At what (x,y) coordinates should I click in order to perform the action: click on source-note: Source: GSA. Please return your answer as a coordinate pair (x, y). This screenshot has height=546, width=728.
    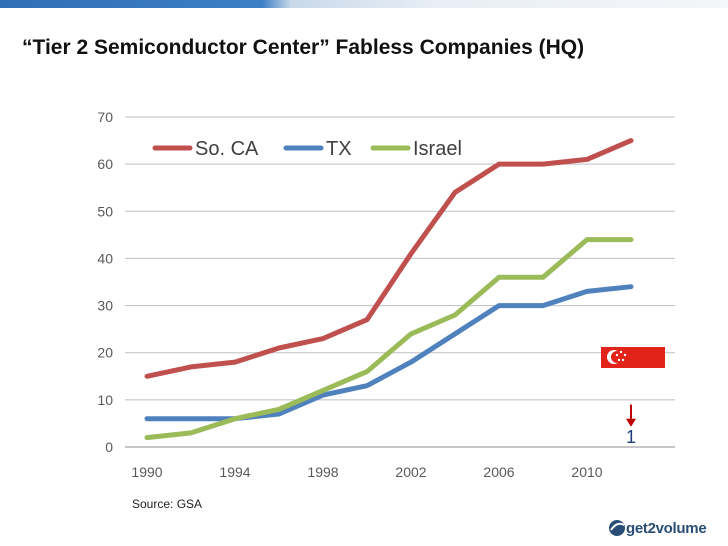
    Looking at the image, I should click on (167, 504).